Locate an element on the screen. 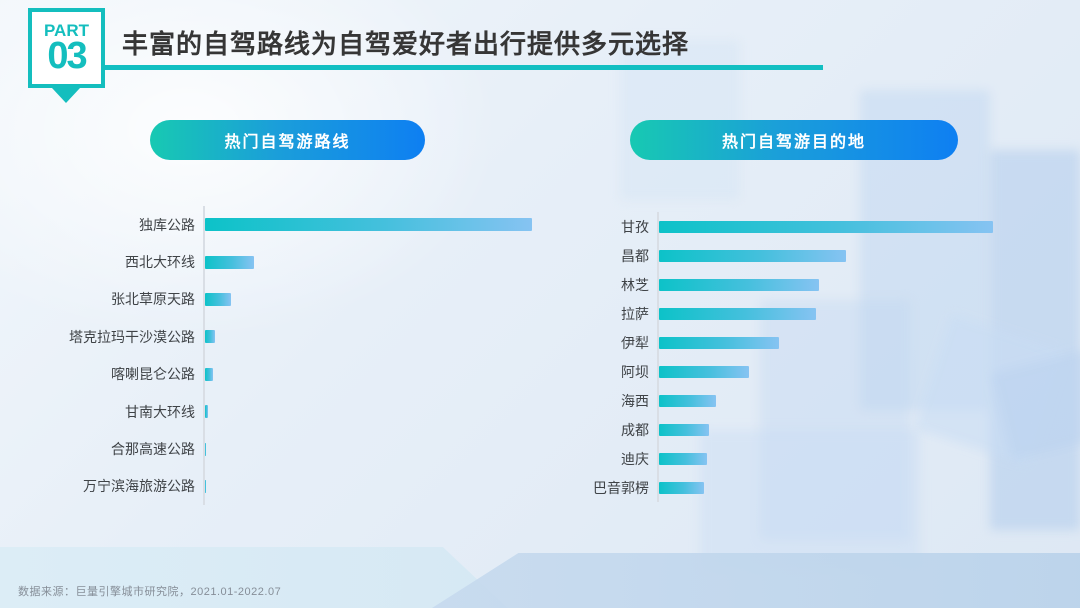 The height and width of the screenshot is (608, 1080). destinations-chart-title-pill: 热门自驾游目的地 is located at coordinates (794, 140).